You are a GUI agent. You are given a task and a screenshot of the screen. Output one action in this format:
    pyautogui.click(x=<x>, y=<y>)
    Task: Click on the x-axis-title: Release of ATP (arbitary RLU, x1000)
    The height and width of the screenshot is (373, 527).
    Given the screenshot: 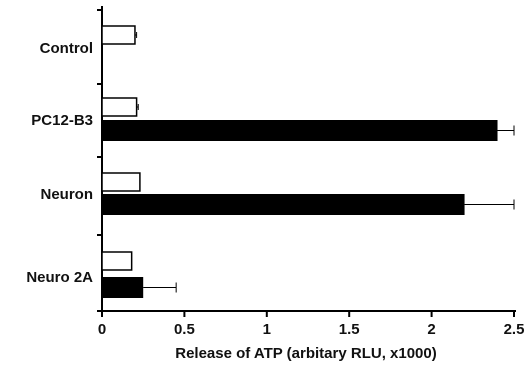 What is the action you would take?
    pyautogui.click(x=306, y=353)
    